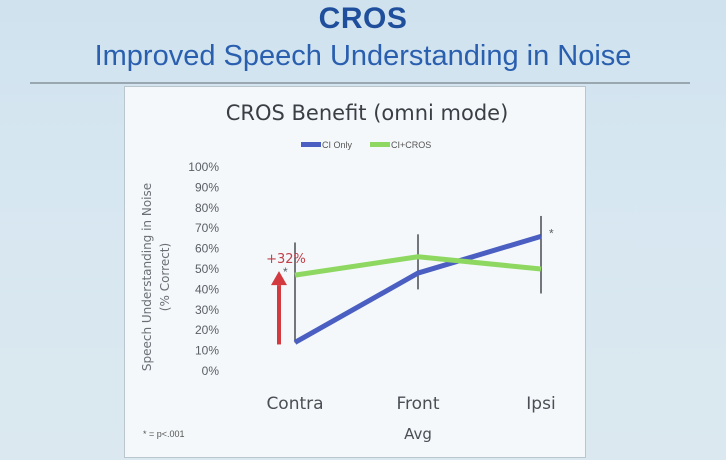 The height and width of the screenshot is (460, 726). What do you see at coordinates (311, 144) in the screenshot?
I see `legend-swatch-ci-only` at bounding box center [311, 144].